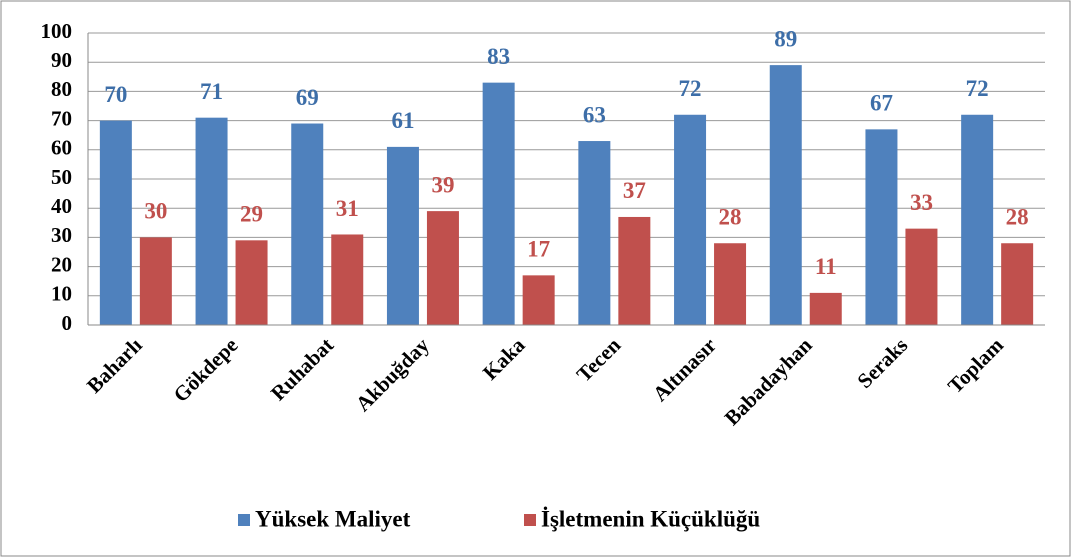 The image size is (1073, 559). What do you see at coordinates (155, 211) in the screenshot?
I see `value-label: 30` at bounding box center [155, 211].